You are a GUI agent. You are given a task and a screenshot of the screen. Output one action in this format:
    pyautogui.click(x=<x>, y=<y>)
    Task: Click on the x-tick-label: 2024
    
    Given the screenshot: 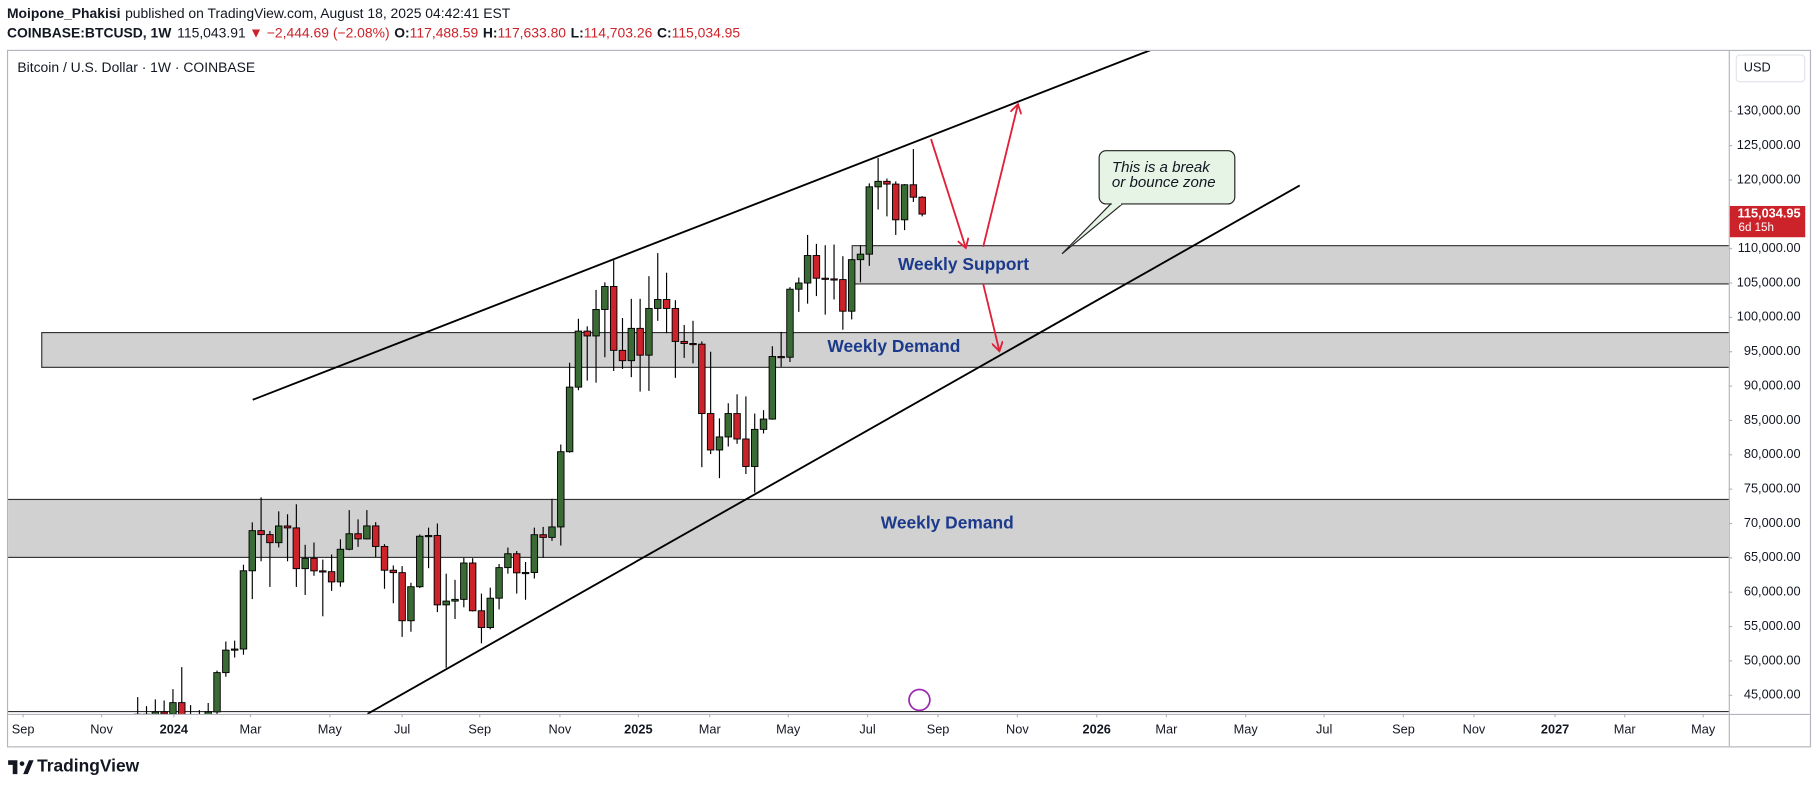 What is the action you would take?
    pyautogui.click(x=174, y=728)
    